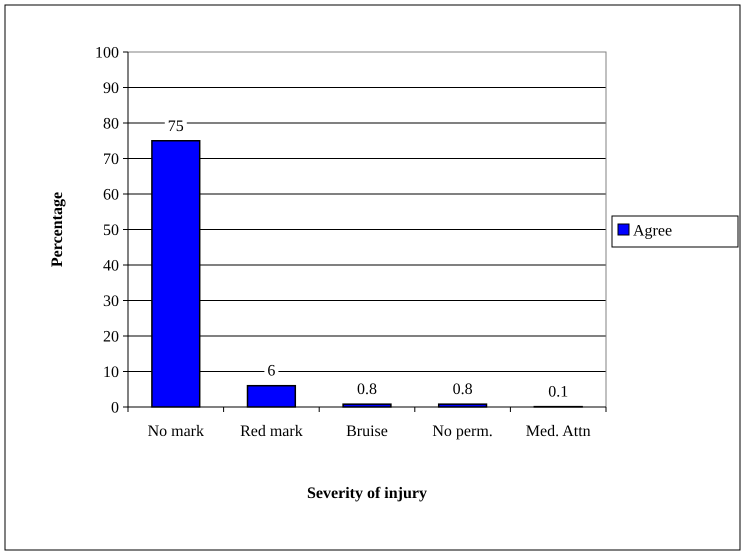 The height and width of the screenshot is (558, 746). Describe the element at coordinates (462, 431) in the screenshot. I see `x-tick-label: No perm.` at that location.